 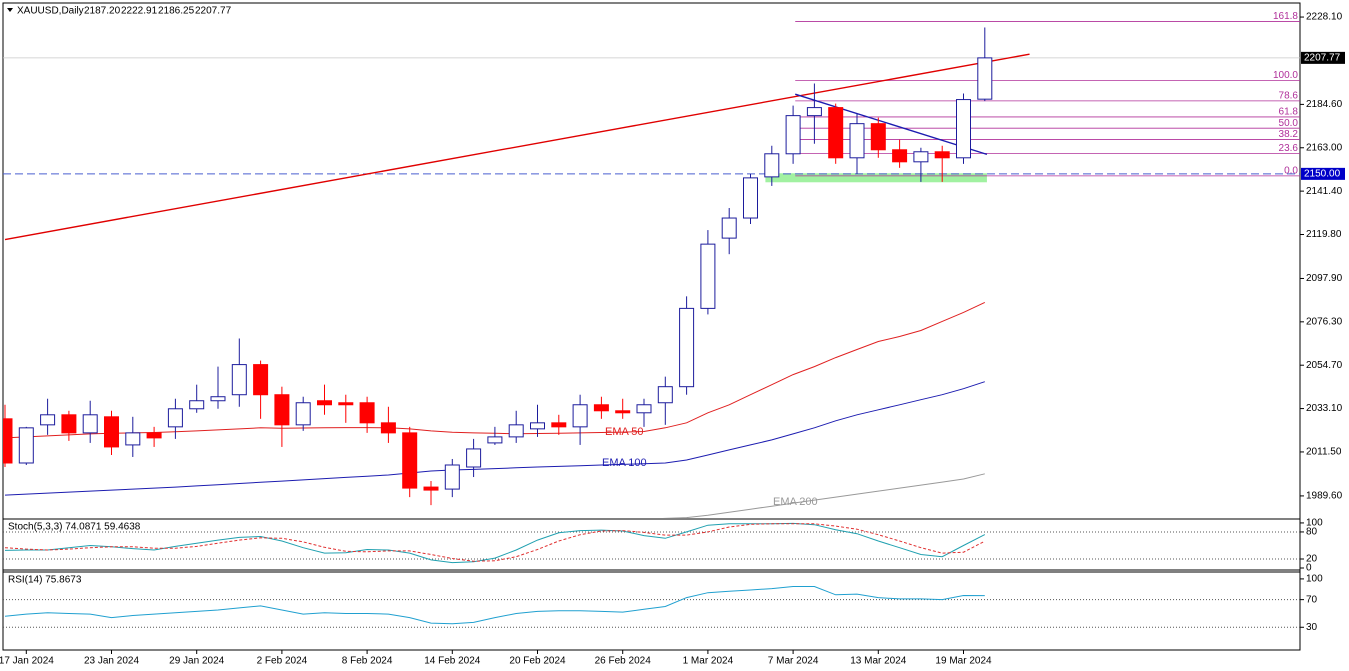 I want to click on x-tick-label: 23 Jan 2024, so click(x=111, y=661).